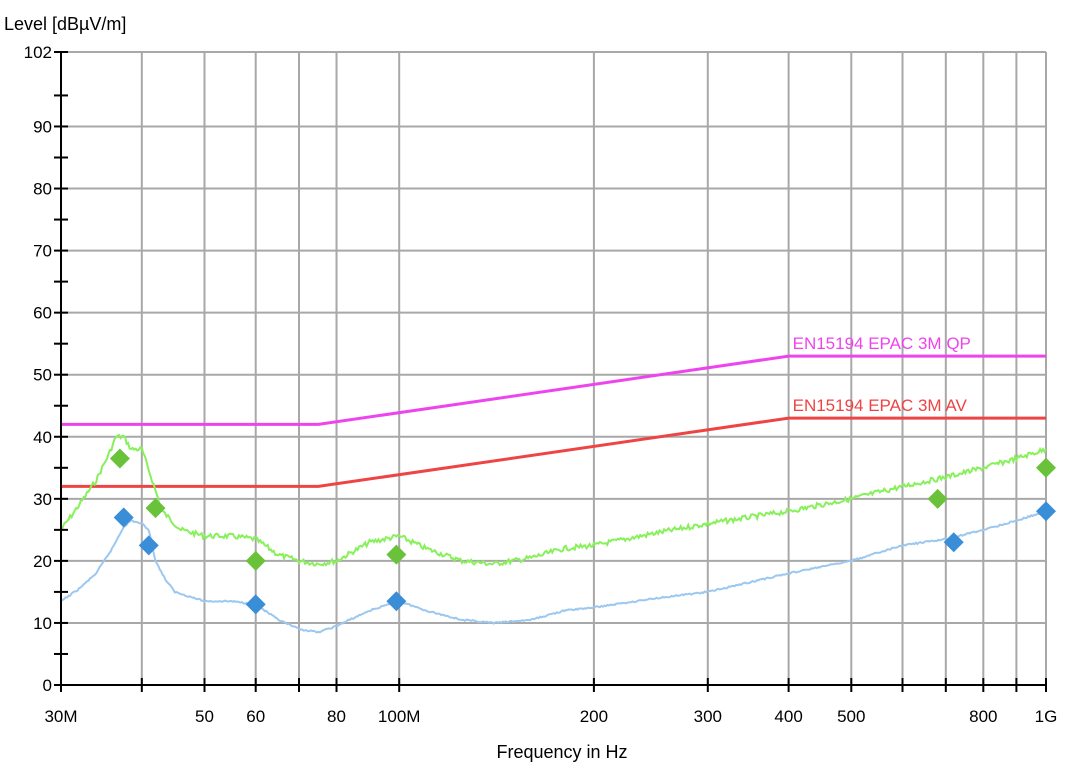 The width and height of the screenshot is (1065, 766). Describe the element at coordinates (255, 716) in the screenshot. I see `x-tick-label-3: 60` at that location.